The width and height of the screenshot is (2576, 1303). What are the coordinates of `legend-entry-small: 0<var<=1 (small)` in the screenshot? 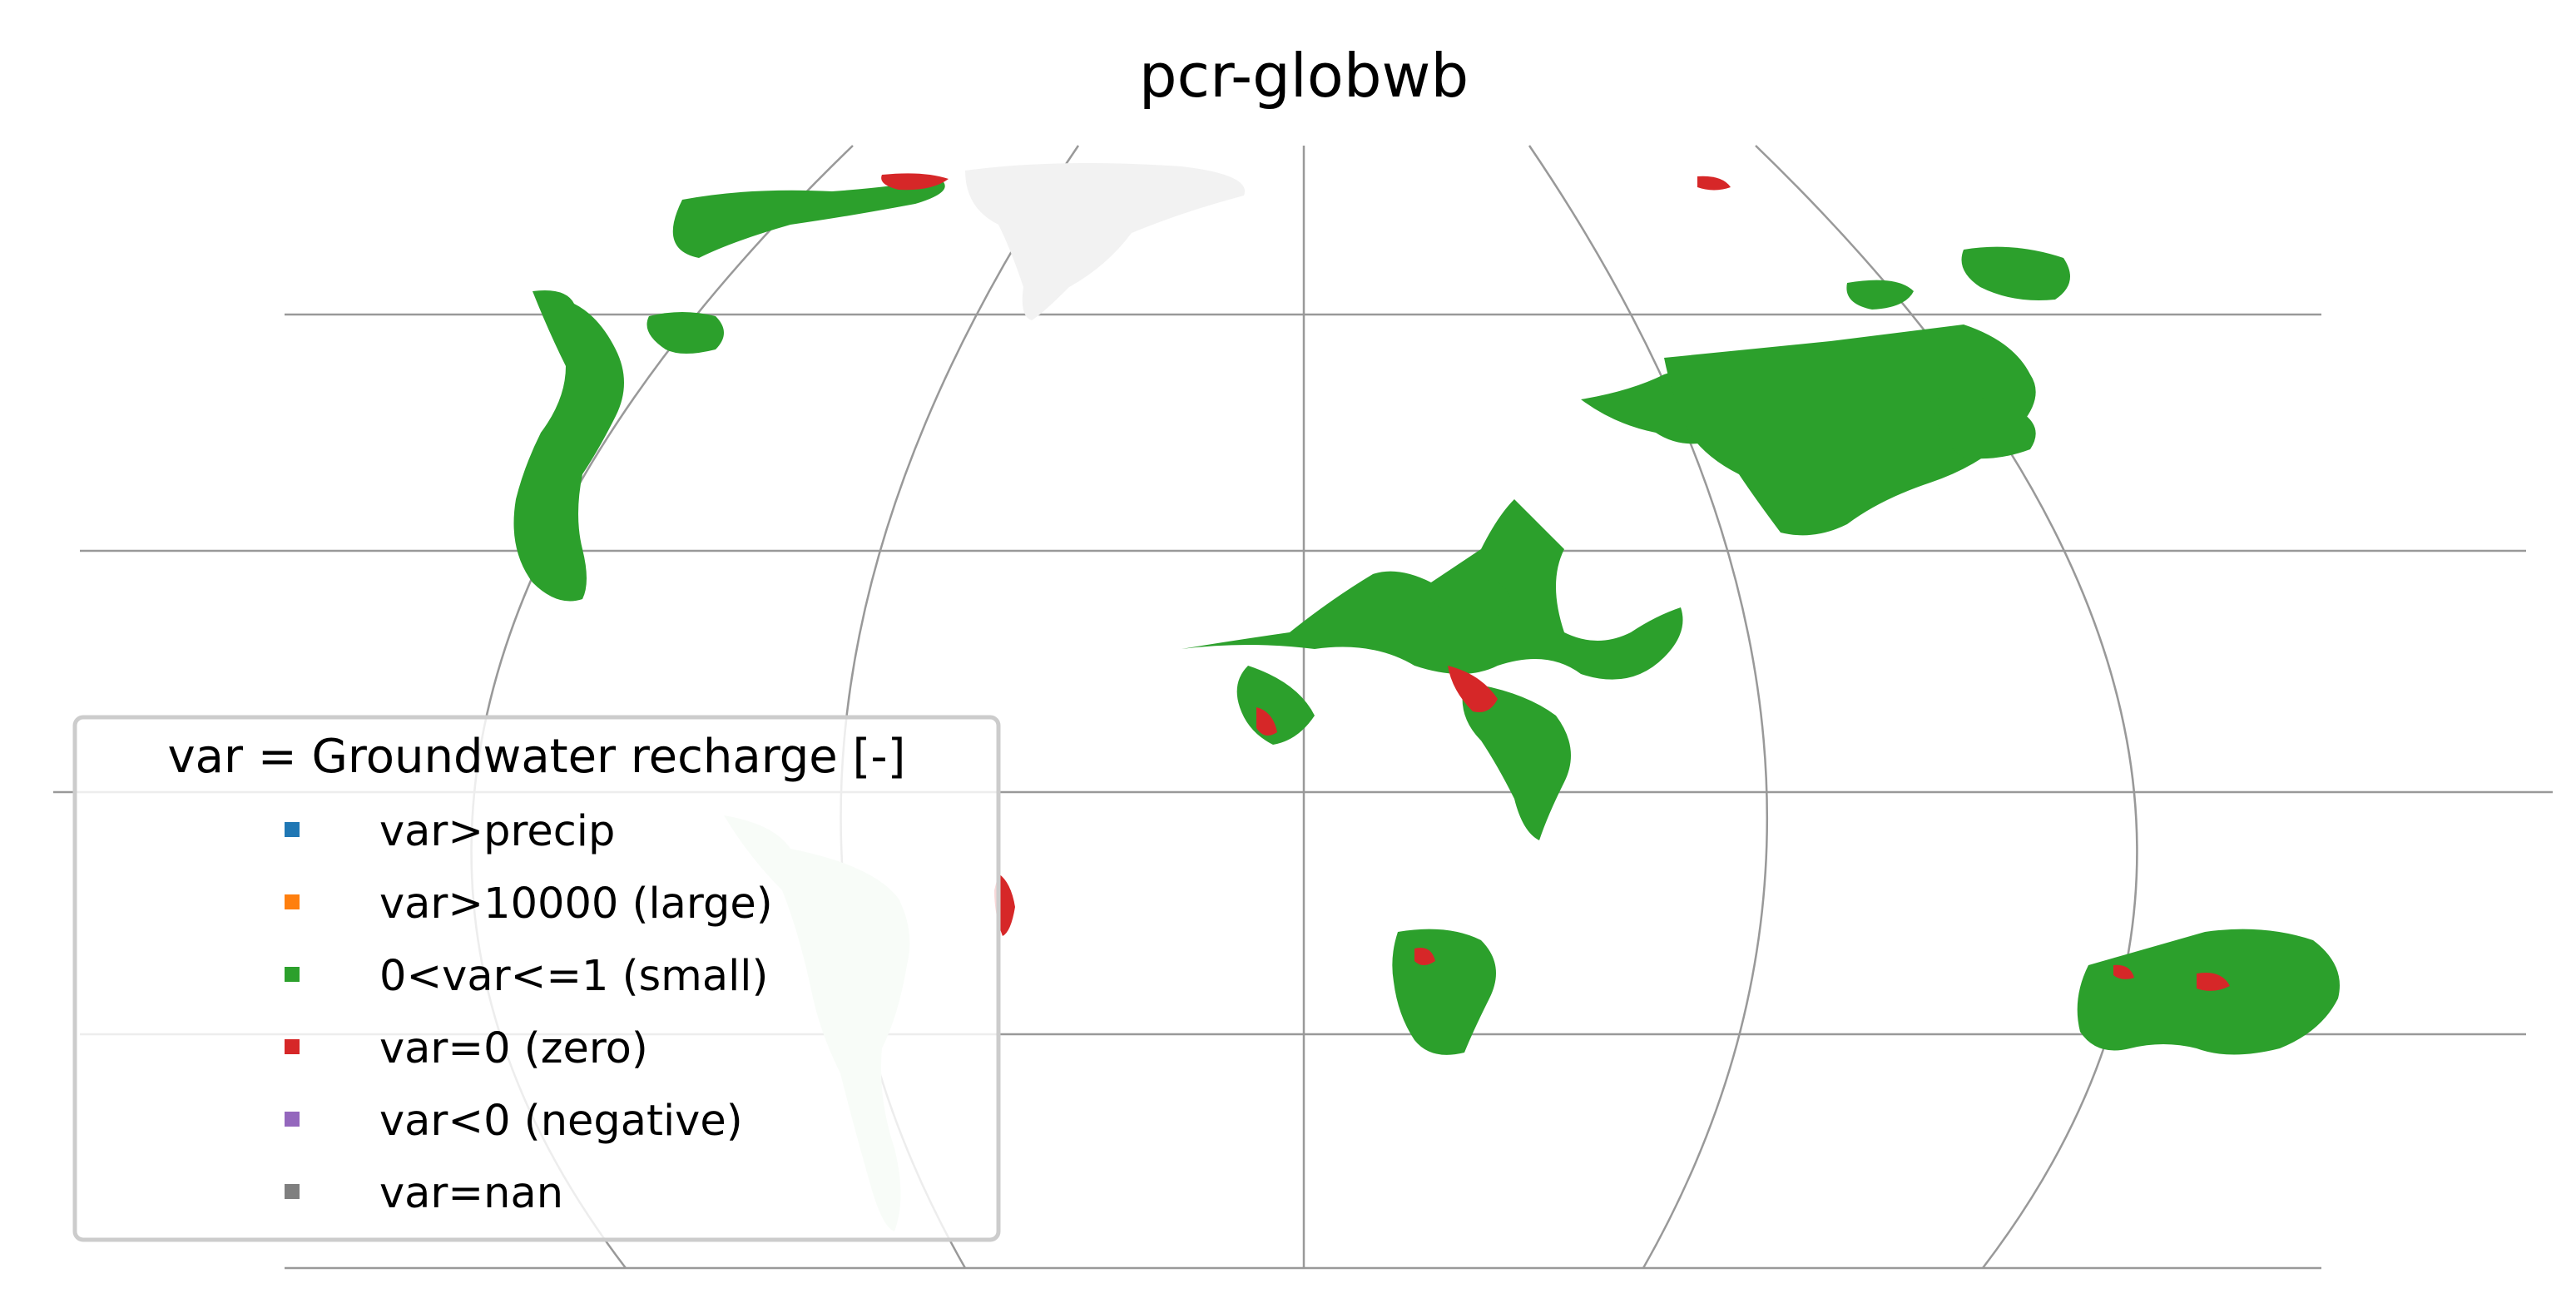 It's located at (526, 976).